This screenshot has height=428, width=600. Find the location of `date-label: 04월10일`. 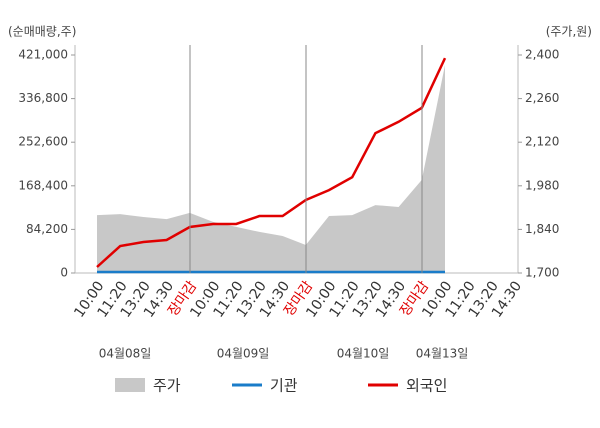

date-label: 04월10일 is located at coordinates (363, 354).